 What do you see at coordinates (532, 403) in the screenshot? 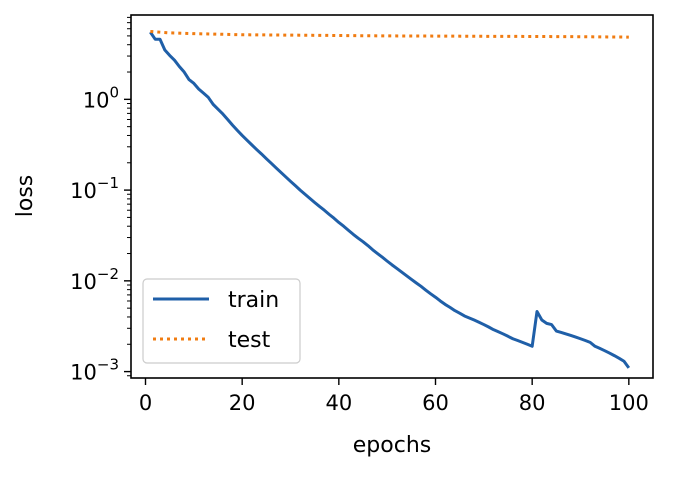
I see `x-tick-label: 80` at bounding box center [532, 403].